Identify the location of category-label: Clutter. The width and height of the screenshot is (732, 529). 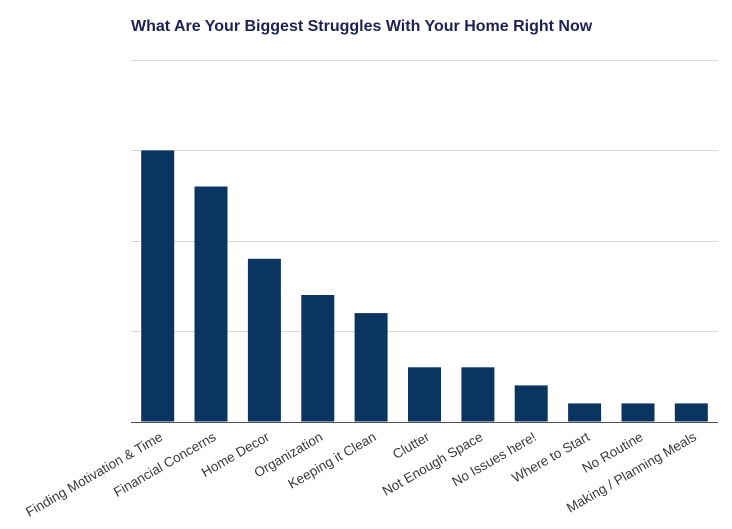
(411, 445).